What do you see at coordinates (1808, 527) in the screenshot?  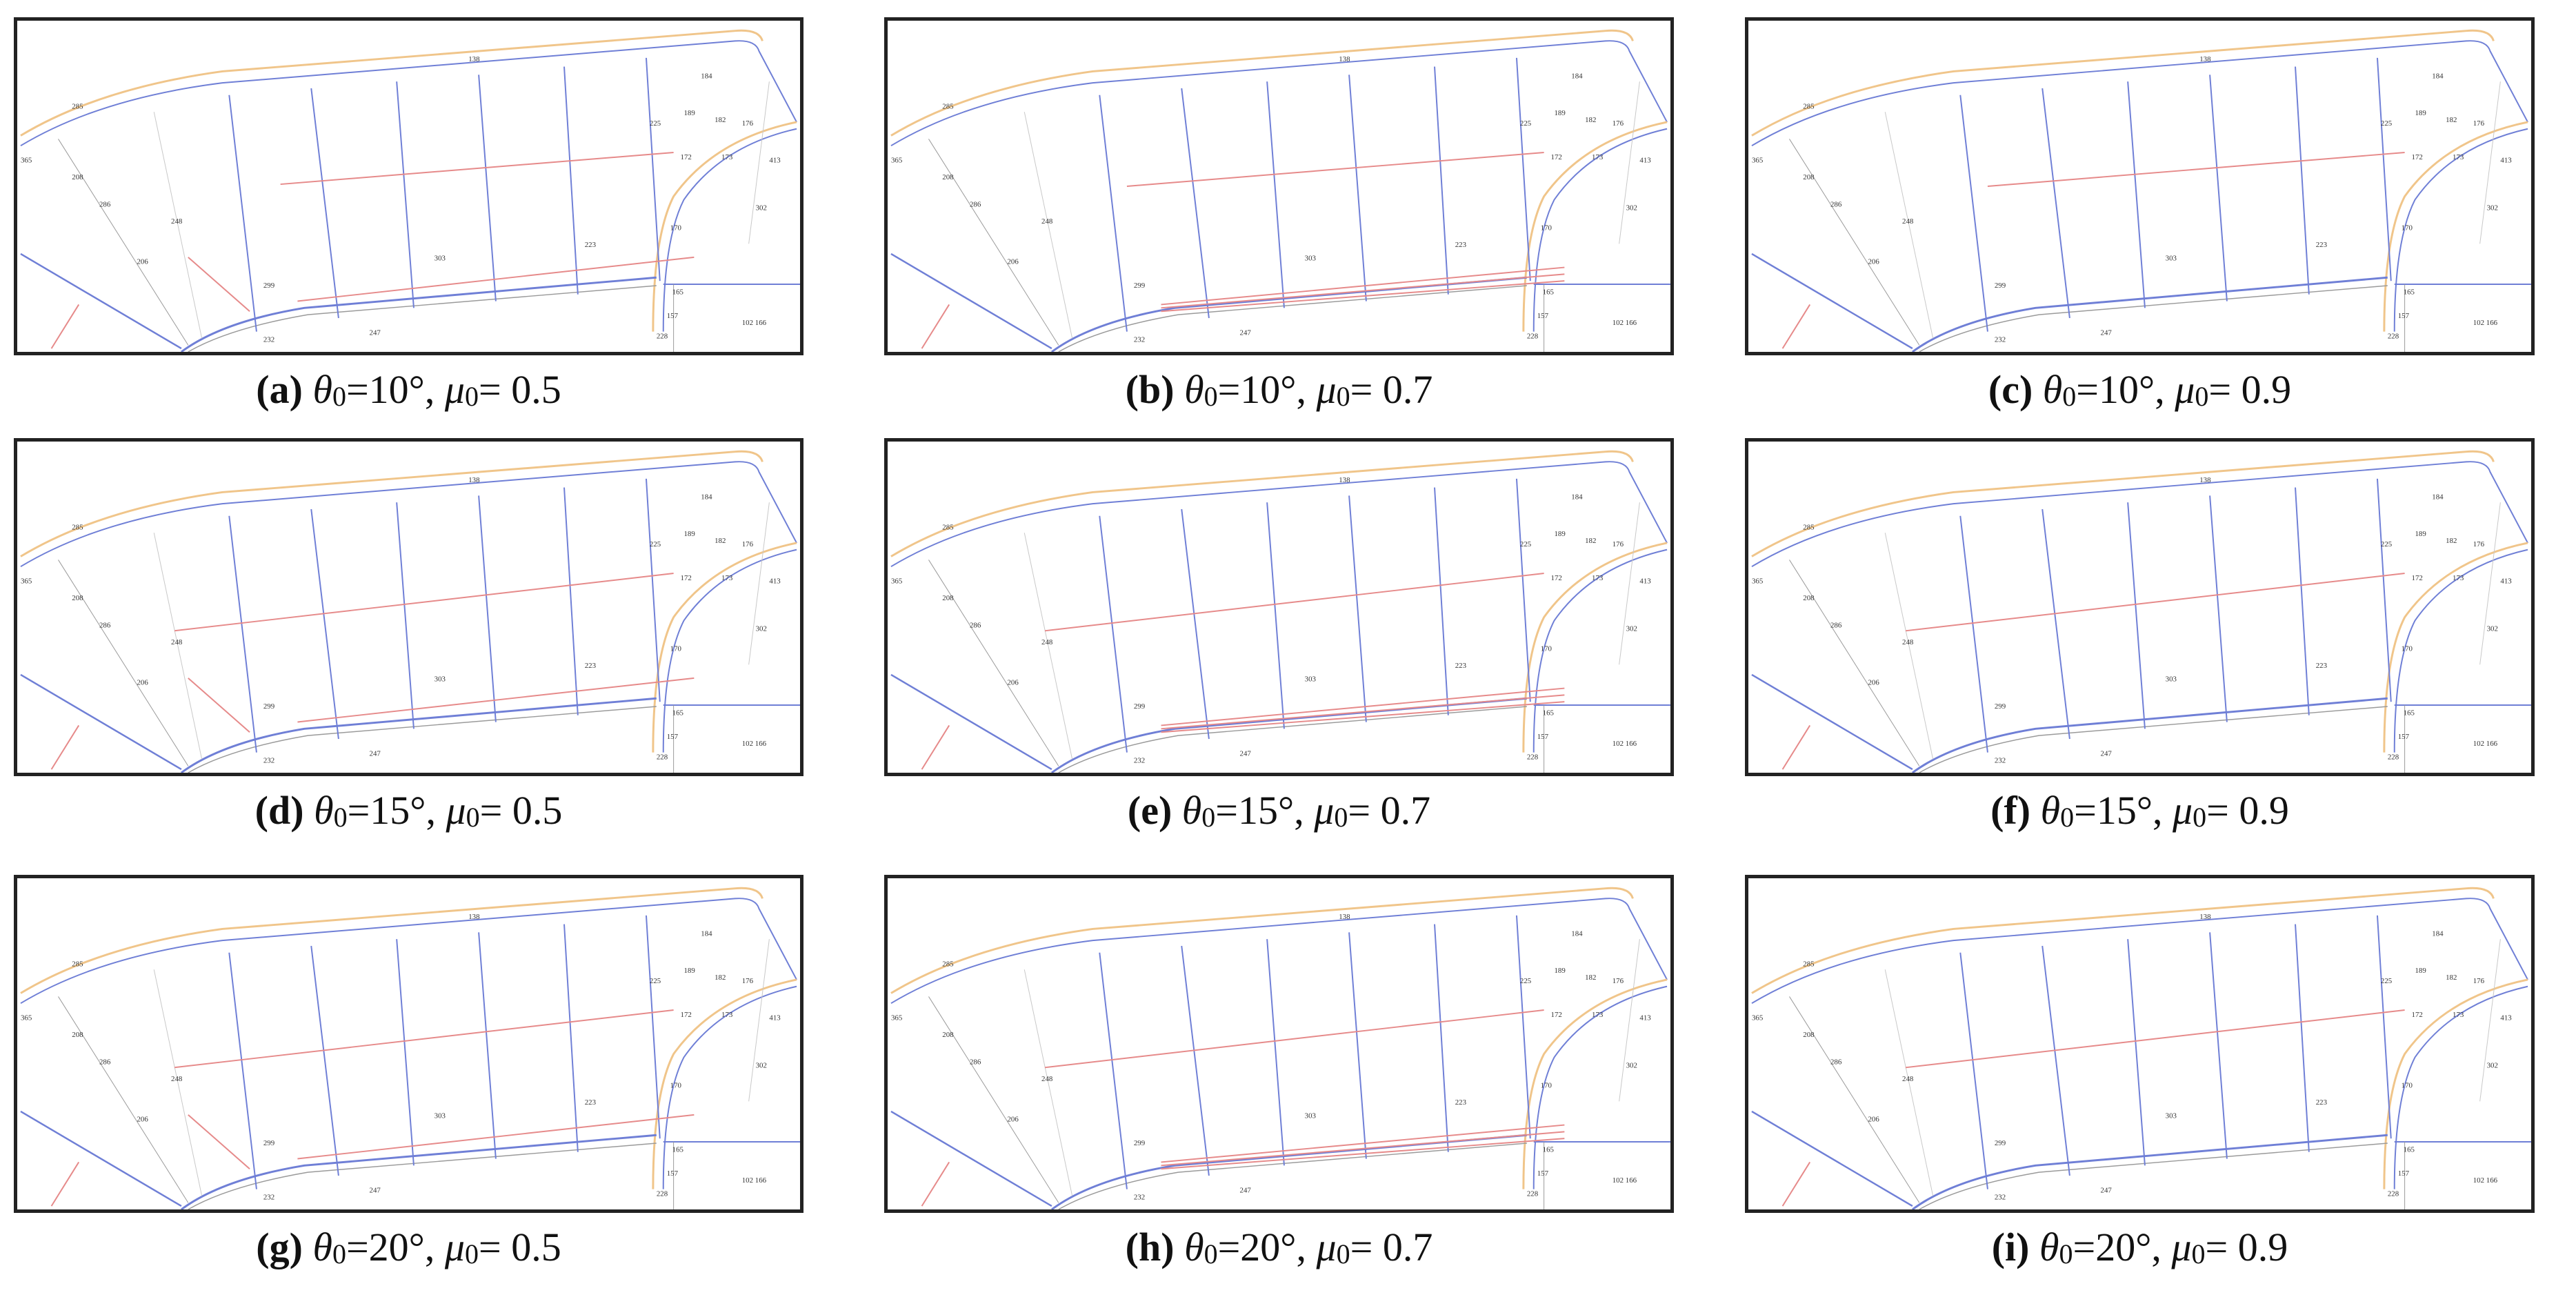 I see `node-label: 285` at bounding box center [1808, 527].